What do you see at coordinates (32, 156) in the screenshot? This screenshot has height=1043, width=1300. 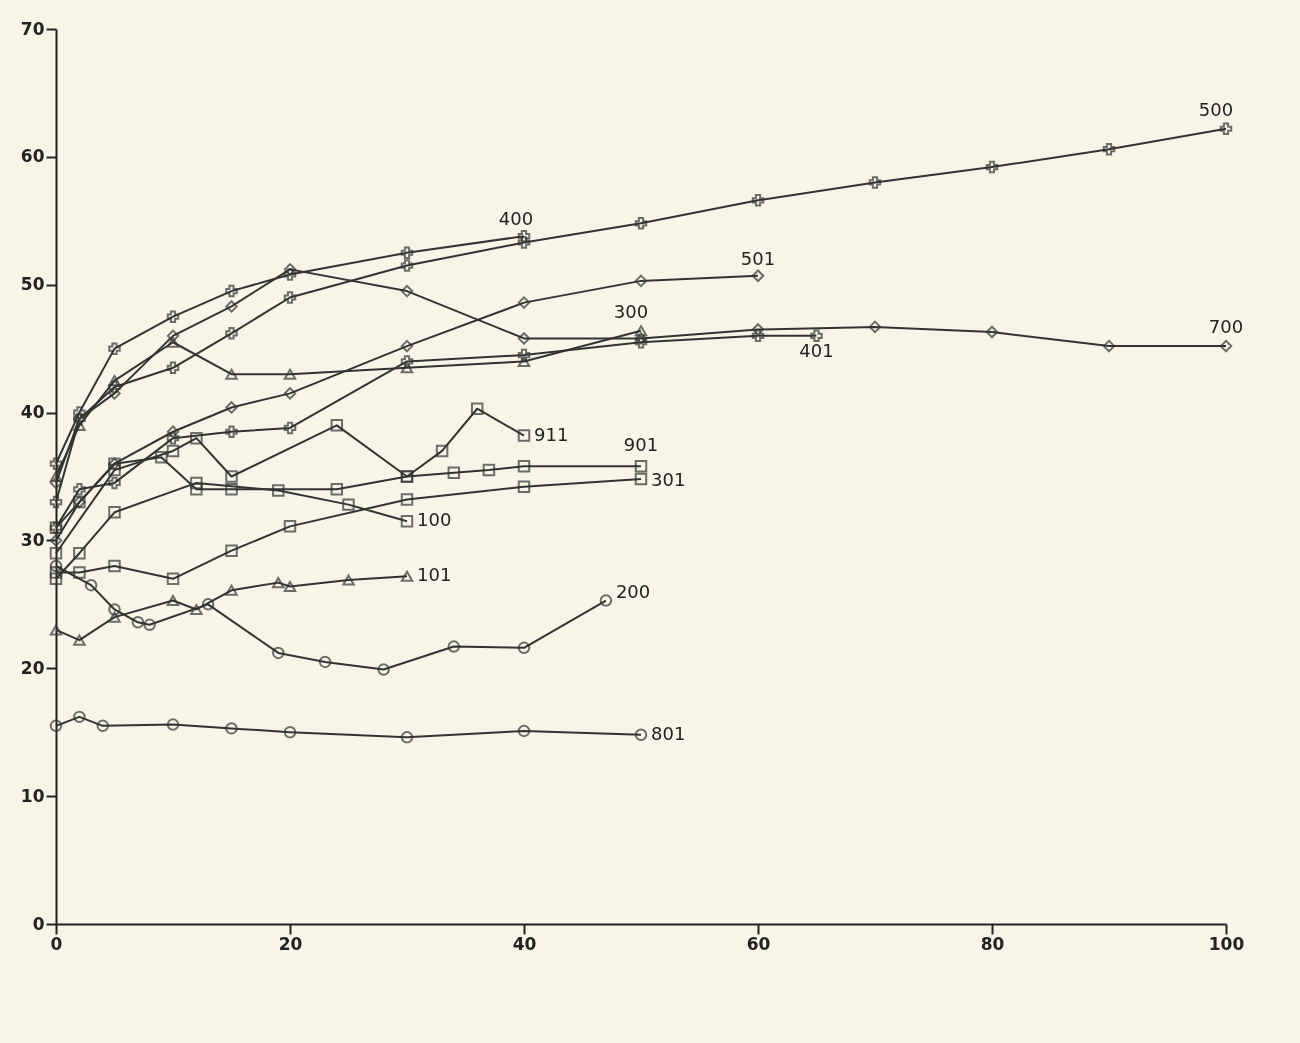 I see `y-tick-label: 60` at bounding box center [32, 156].